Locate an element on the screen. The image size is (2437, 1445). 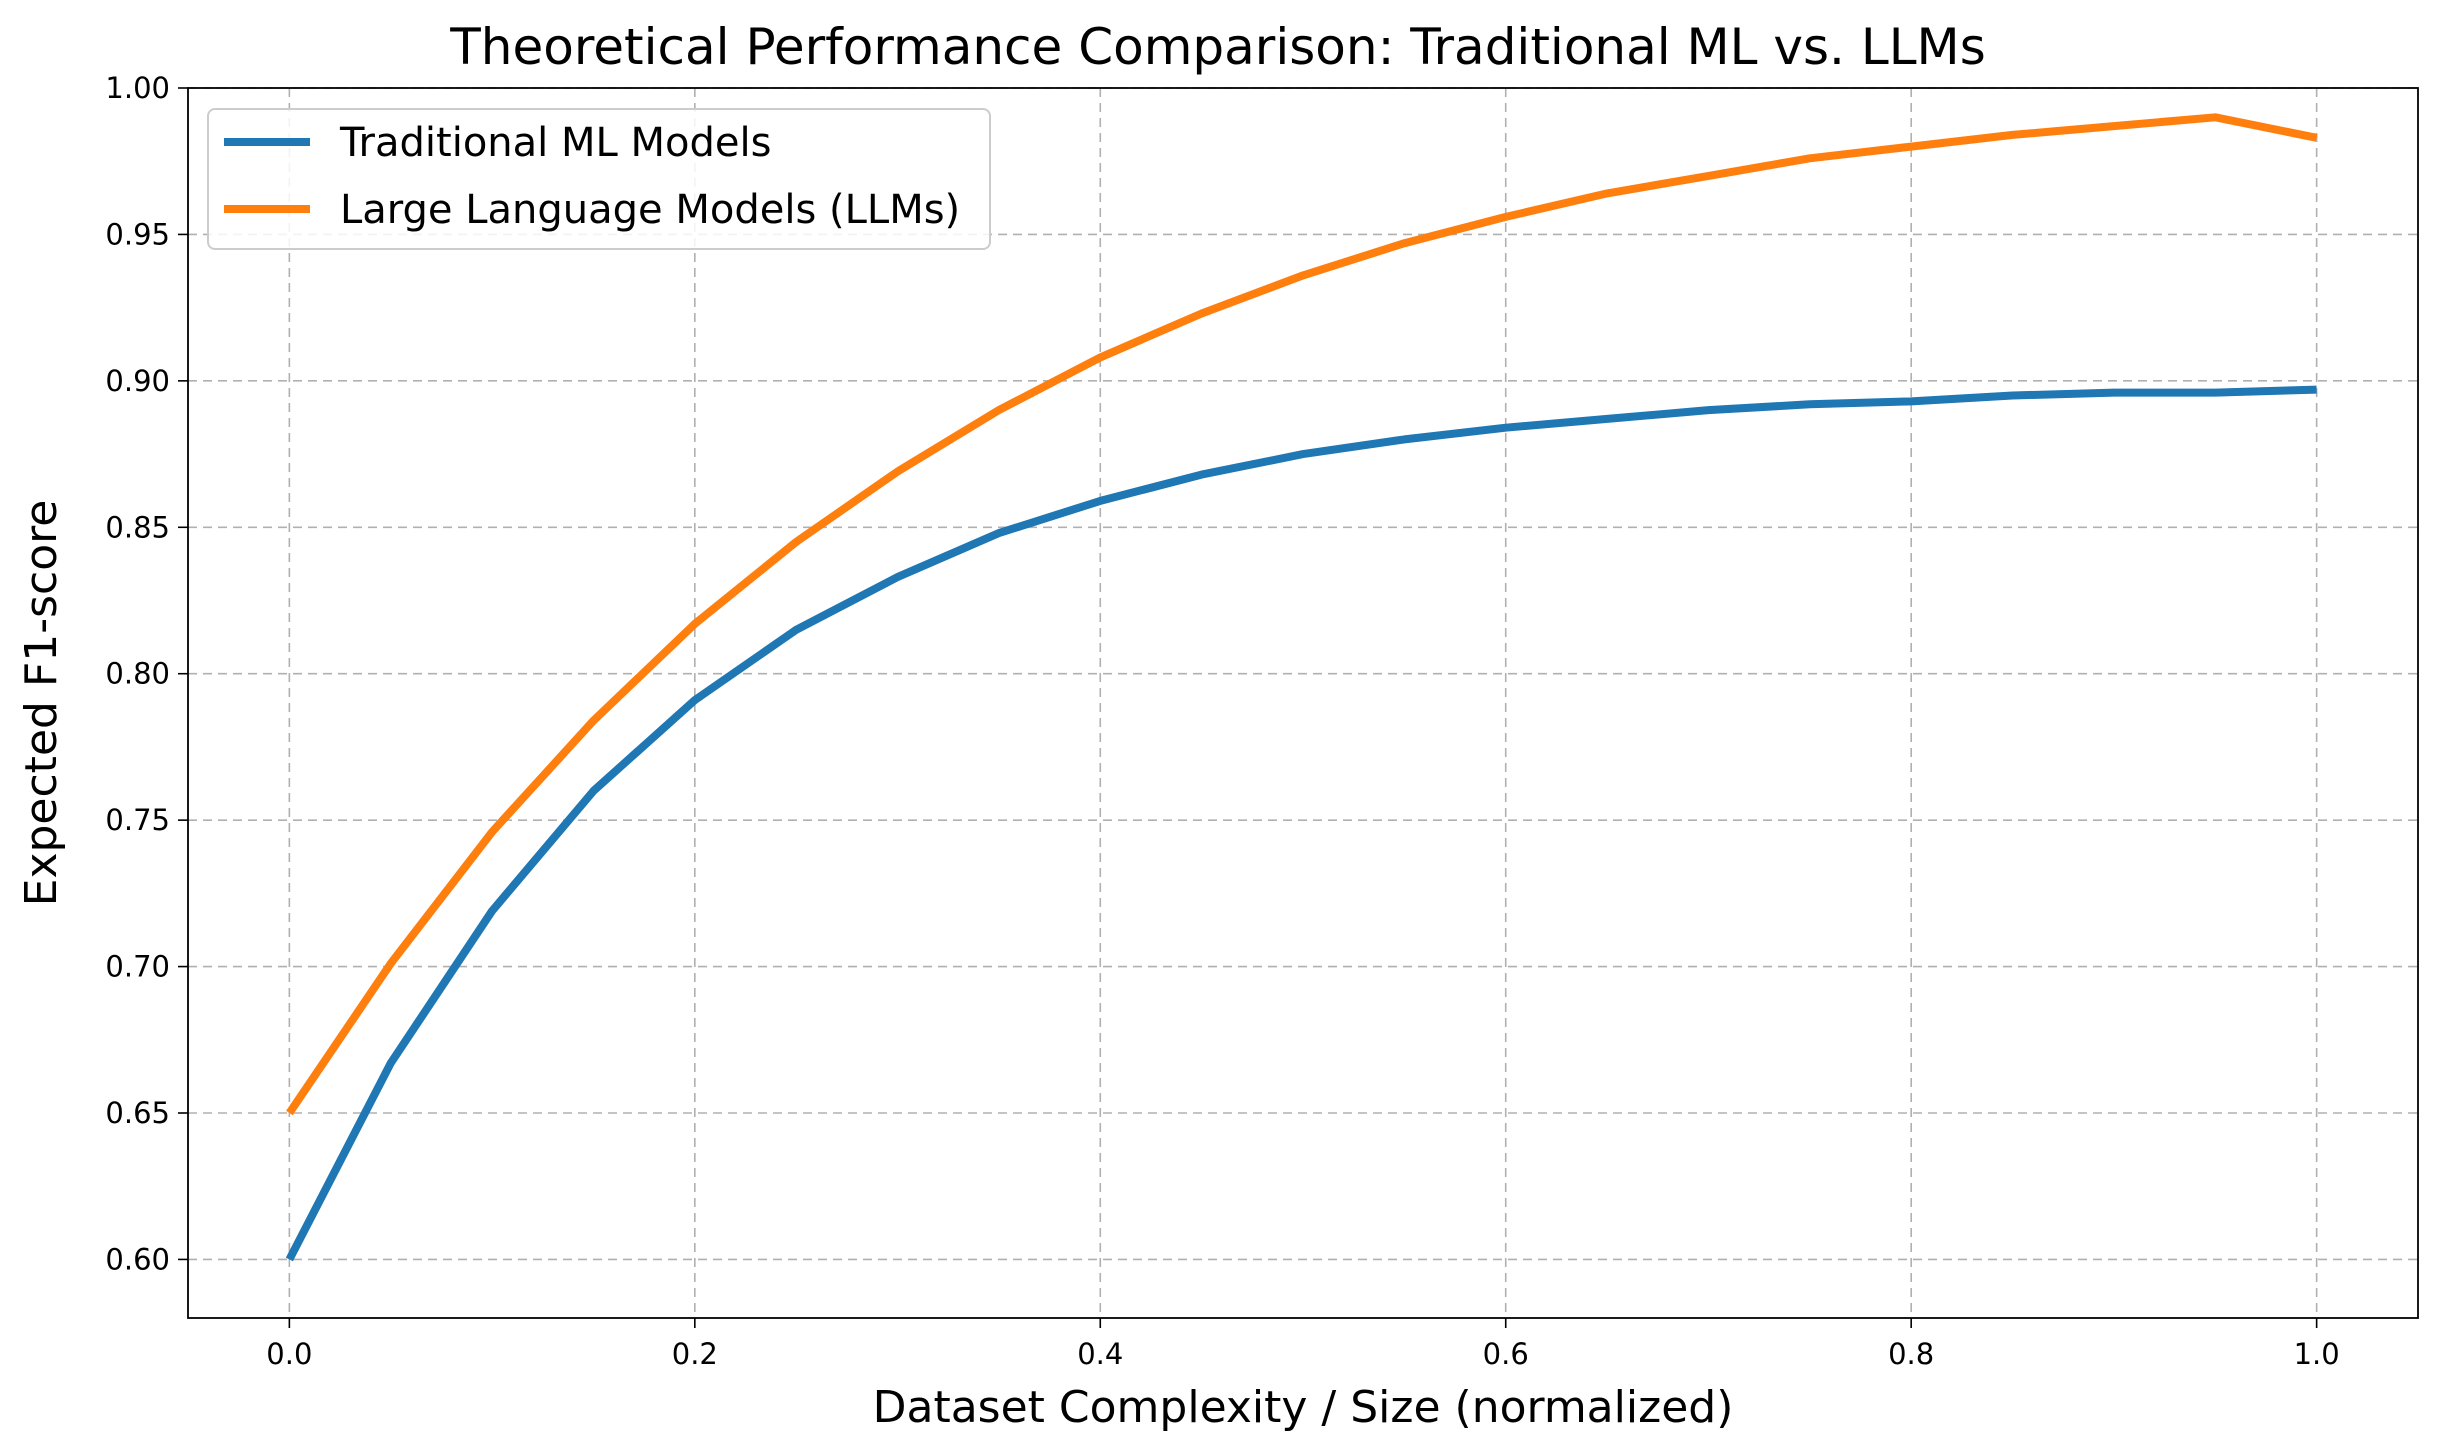
y-tick-label: 0.90 is located at coordinates (137, 381).